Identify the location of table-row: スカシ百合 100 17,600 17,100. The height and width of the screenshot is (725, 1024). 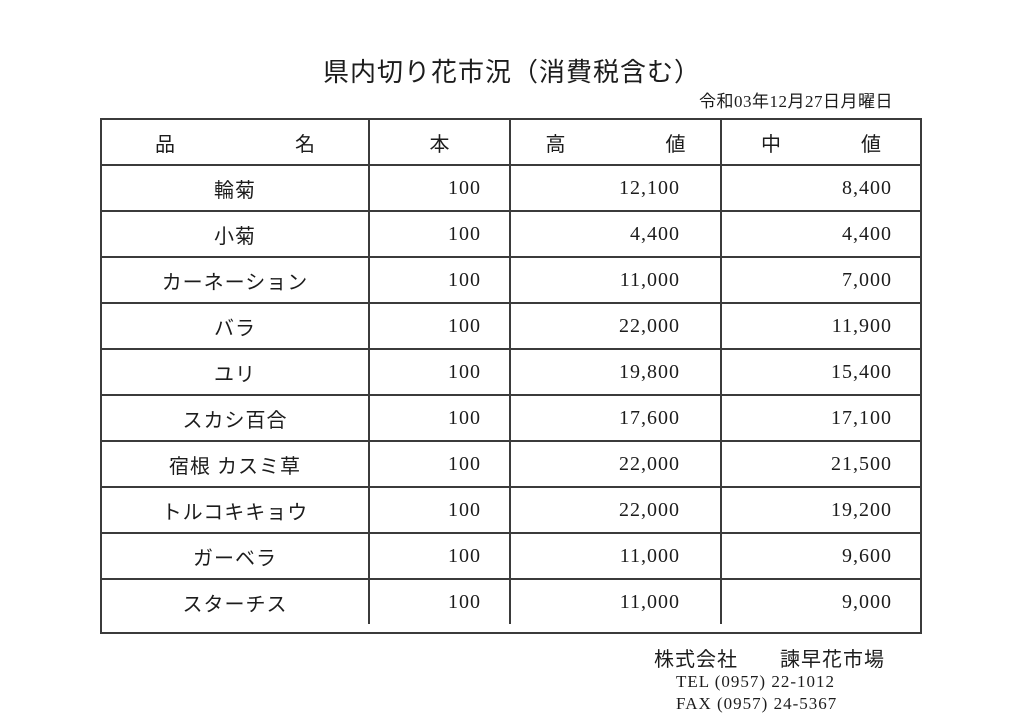
(511, 418).